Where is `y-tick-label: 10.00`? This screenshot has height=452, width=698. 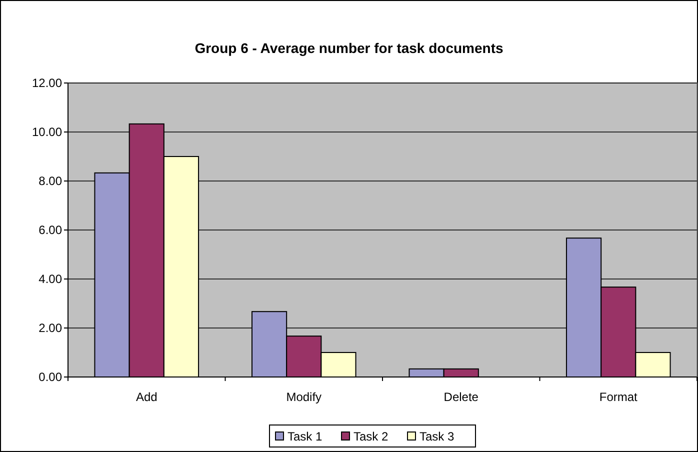 y-tick-label: 10.00 is located at coordinates (47, 132).